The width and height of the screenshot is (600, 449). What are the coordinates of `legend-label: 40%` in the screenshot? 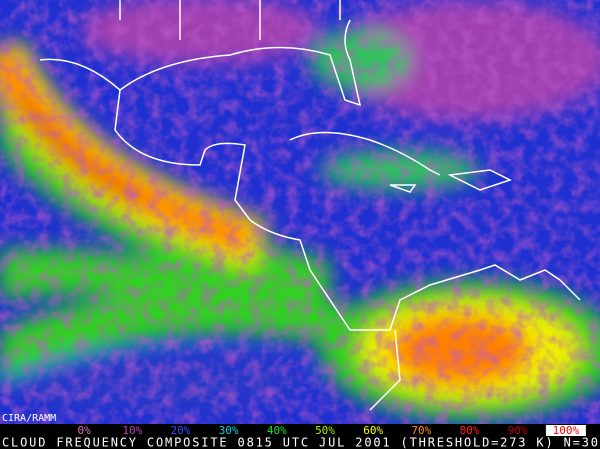 It's located at (277, 430).